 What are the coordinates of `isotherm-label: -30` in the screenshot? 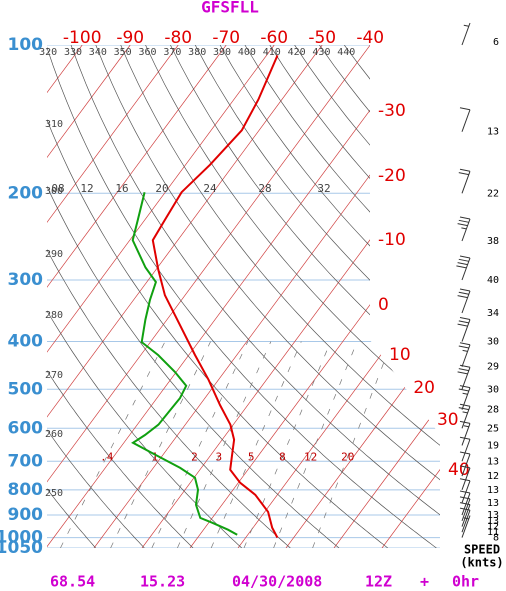 It's located at (392, 111).